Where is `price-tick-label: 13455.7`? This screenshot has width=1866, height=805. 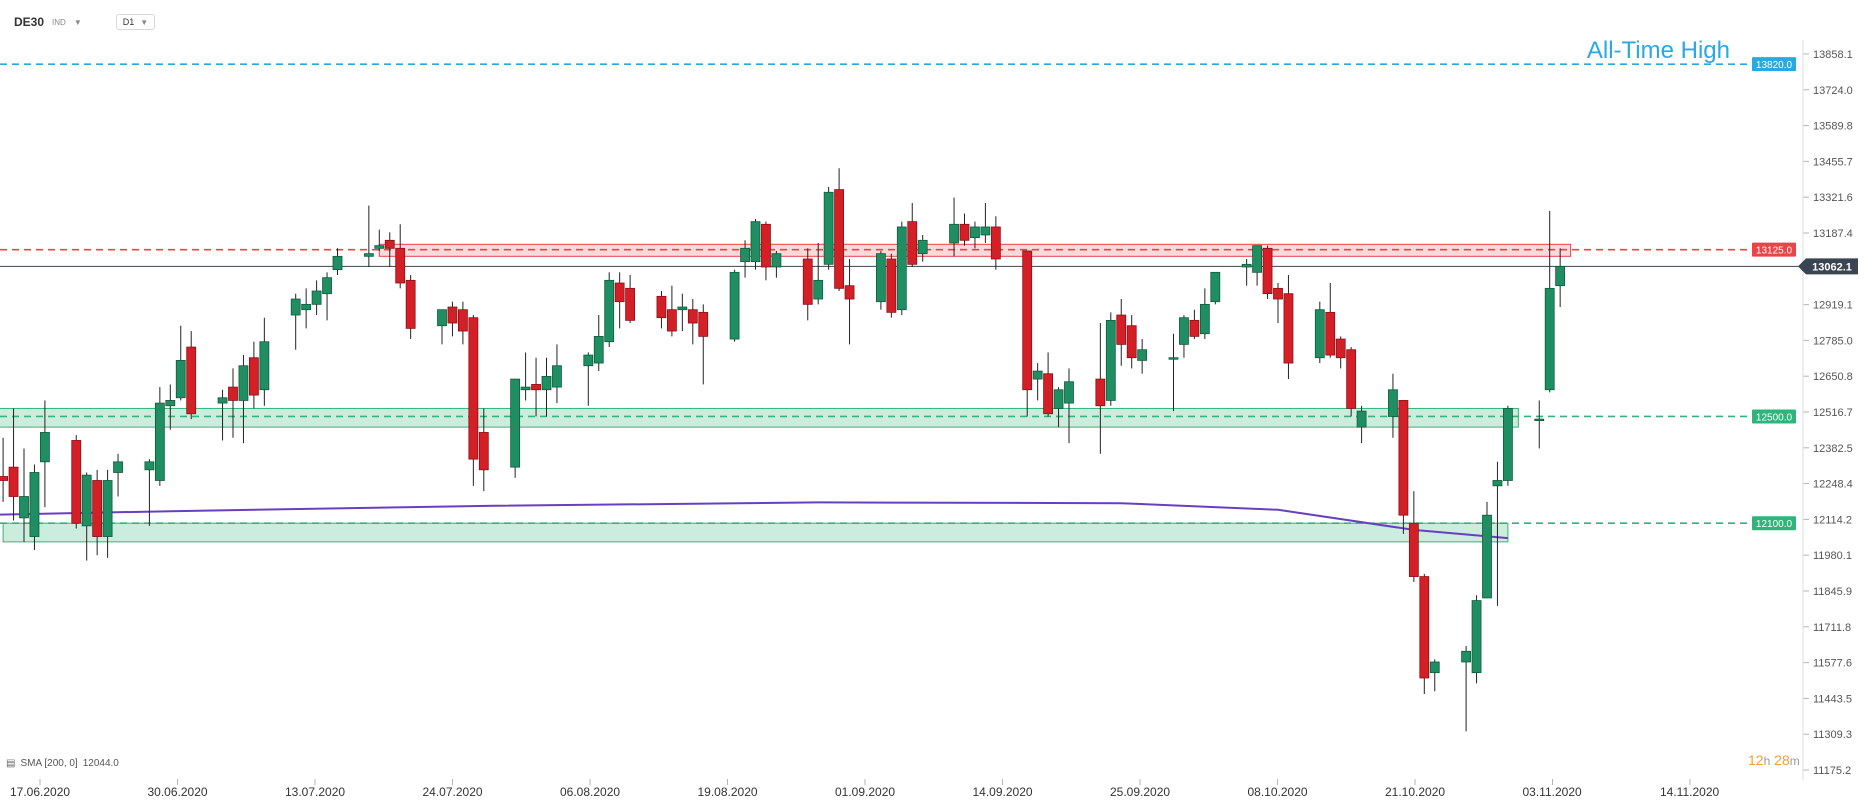
price-tick-label: 13455.7 is located at coordinates (1833, 162).